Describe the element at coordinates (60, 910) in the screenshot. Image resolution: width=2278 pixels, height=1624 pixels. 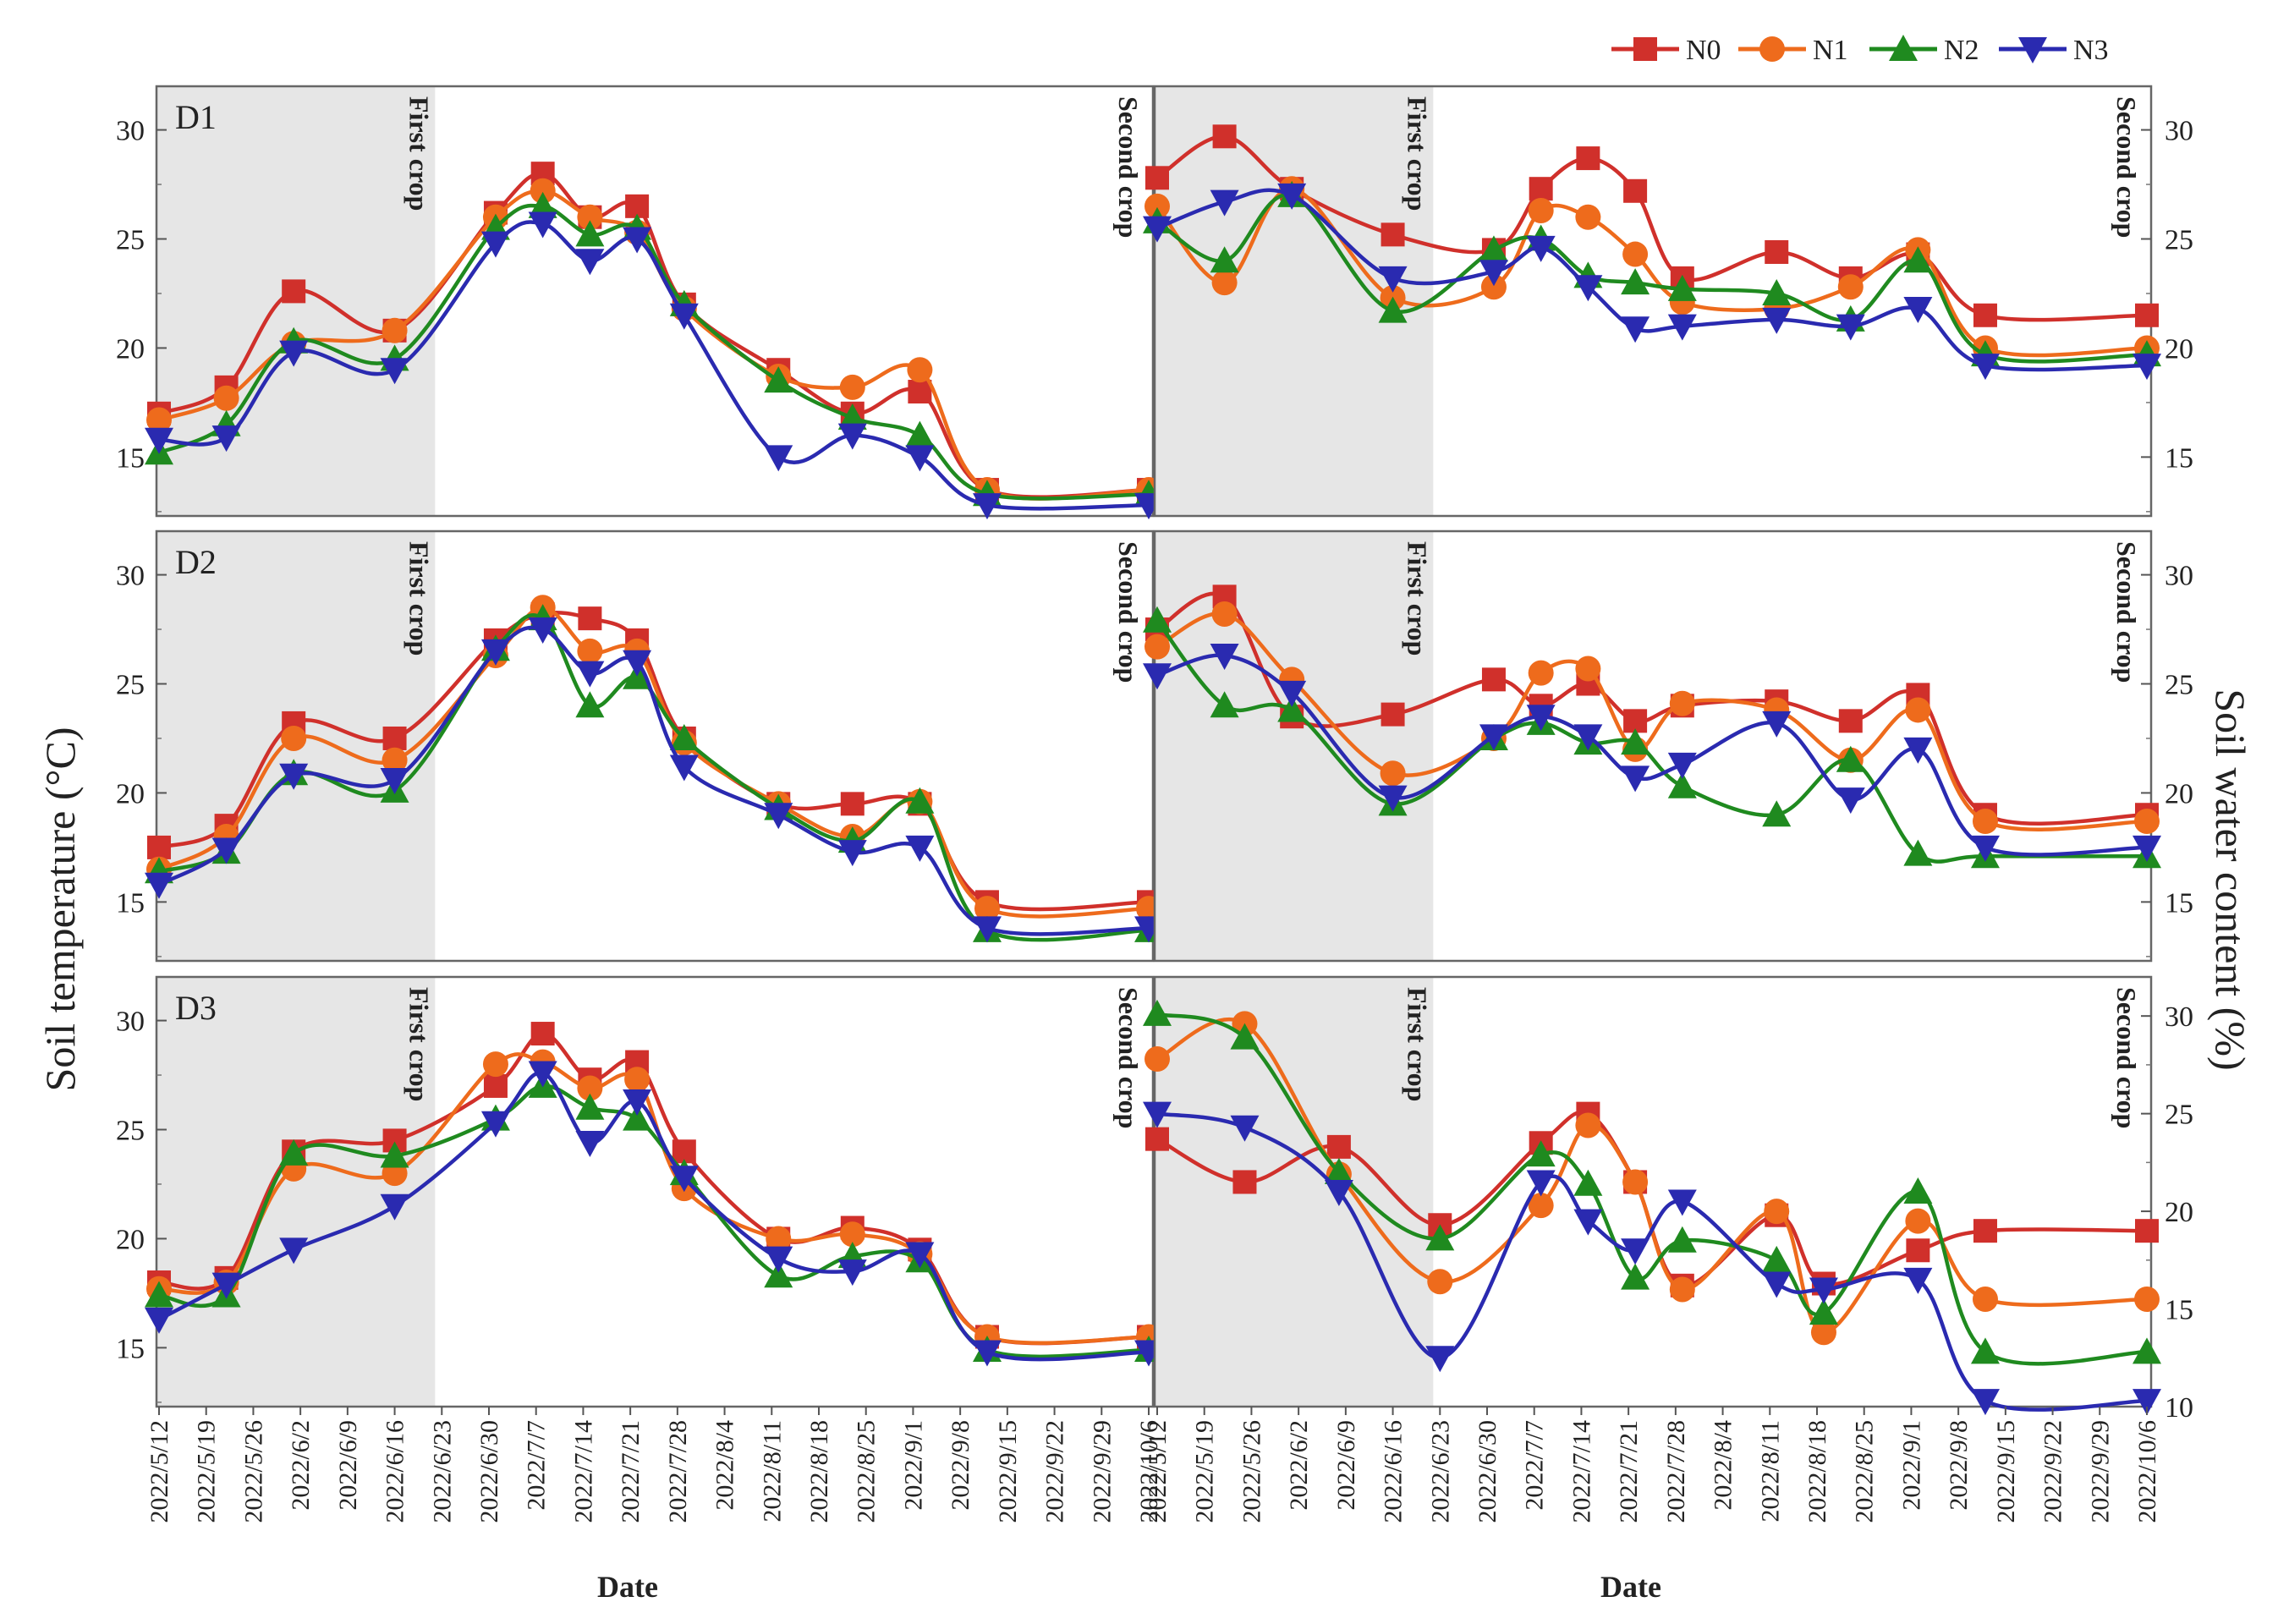
I see `y-axis-title-left: Soil temperature (°C)` at that location.